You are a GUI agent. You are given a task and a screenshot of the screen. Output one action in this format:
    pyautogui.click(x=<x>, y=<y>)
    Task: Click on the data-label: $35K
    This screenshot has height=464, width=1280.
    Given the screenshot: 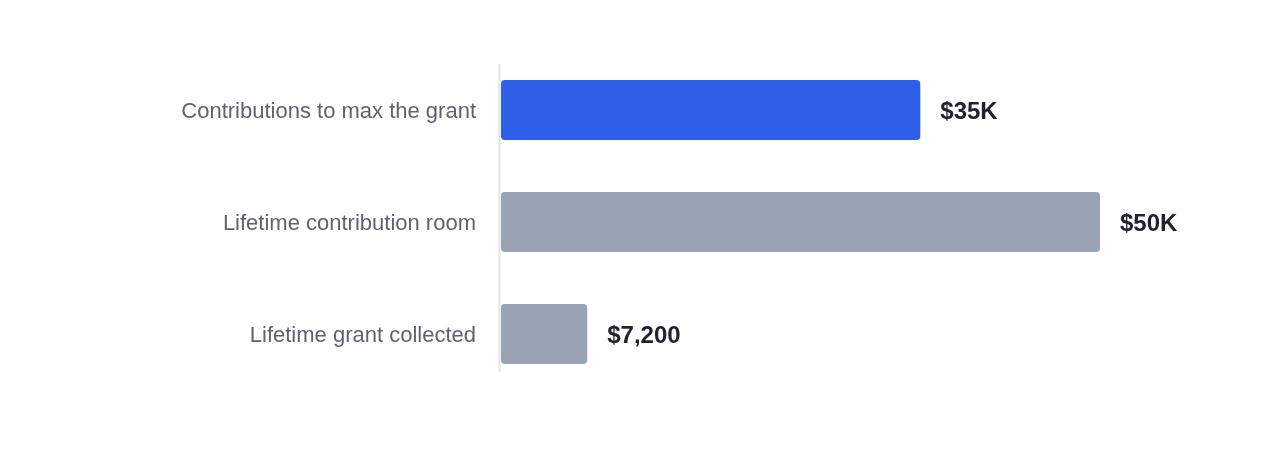 What is the action you would take?
    pyautogui.click(x=969, y=110)
    